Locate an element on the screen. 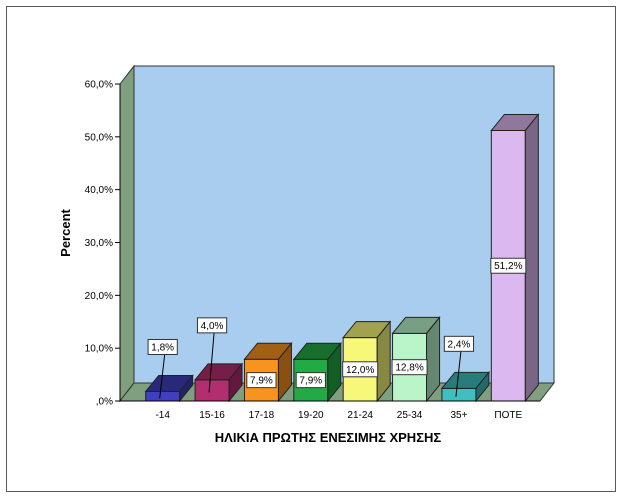 The width and height of the screenshot is (626, 501). y-tick-label: 30,0% is located at coordinates (99, 243).